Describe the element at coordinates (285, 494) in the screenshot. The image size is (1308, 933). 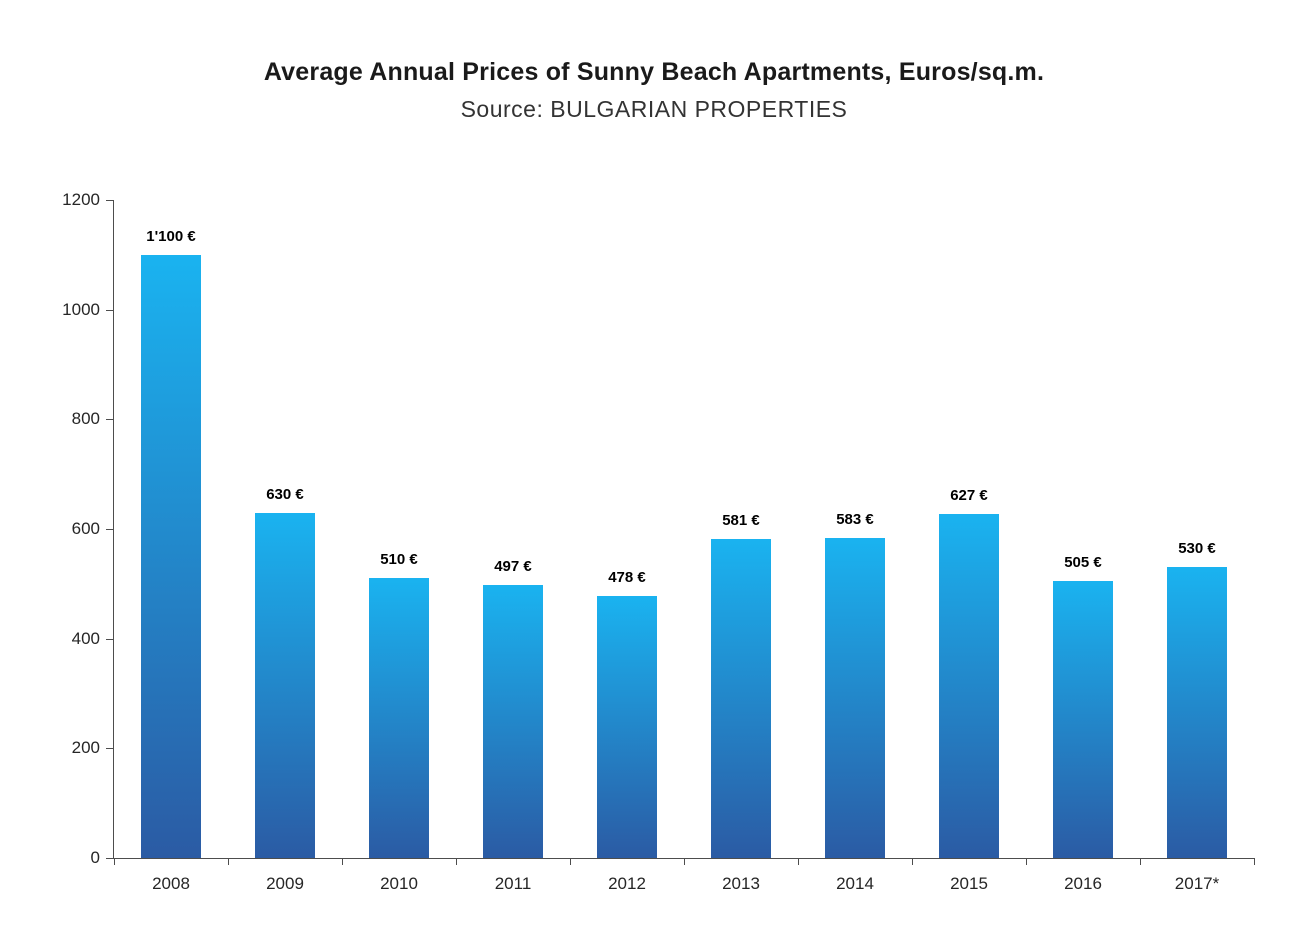
I see `bar-value-label: 630 €` at that location.